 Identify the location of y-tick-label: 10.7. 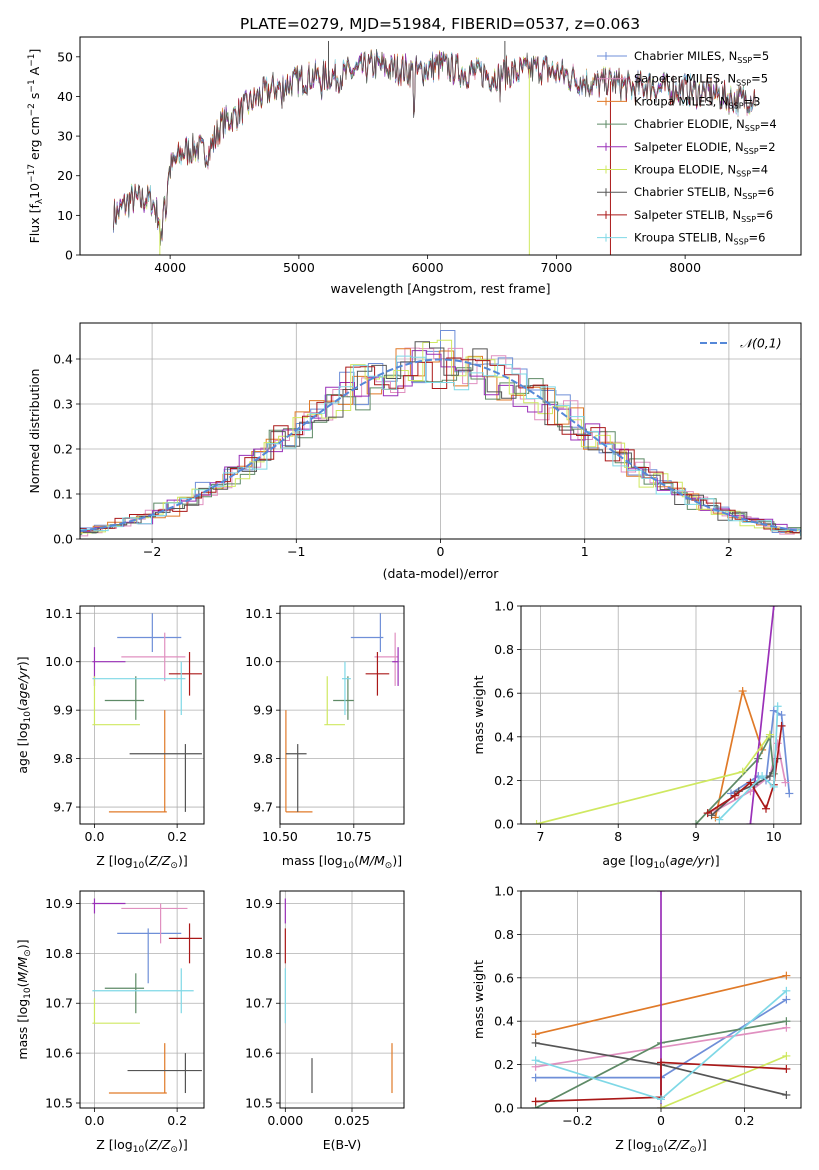
(59, 1003).